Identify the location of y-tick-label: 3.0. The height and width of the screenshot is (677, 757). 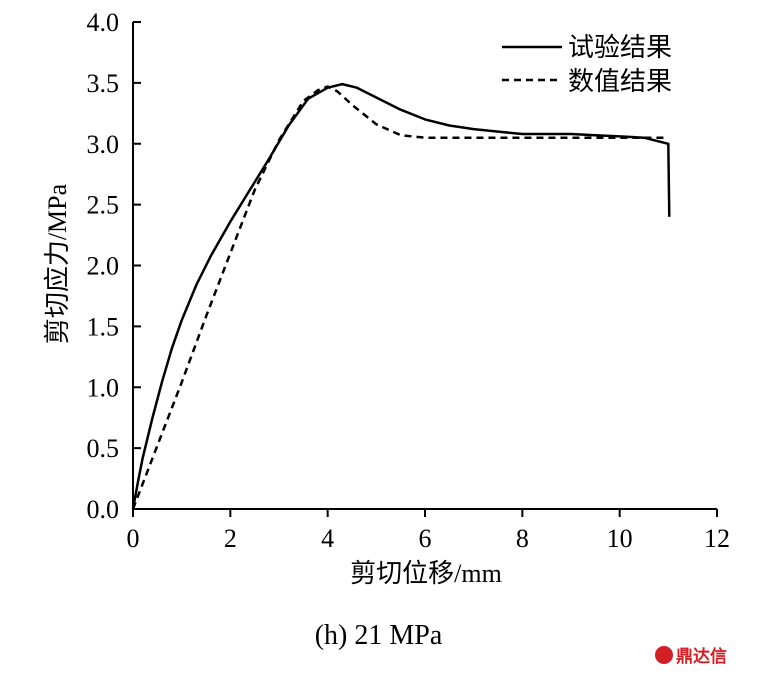
(103, 144).